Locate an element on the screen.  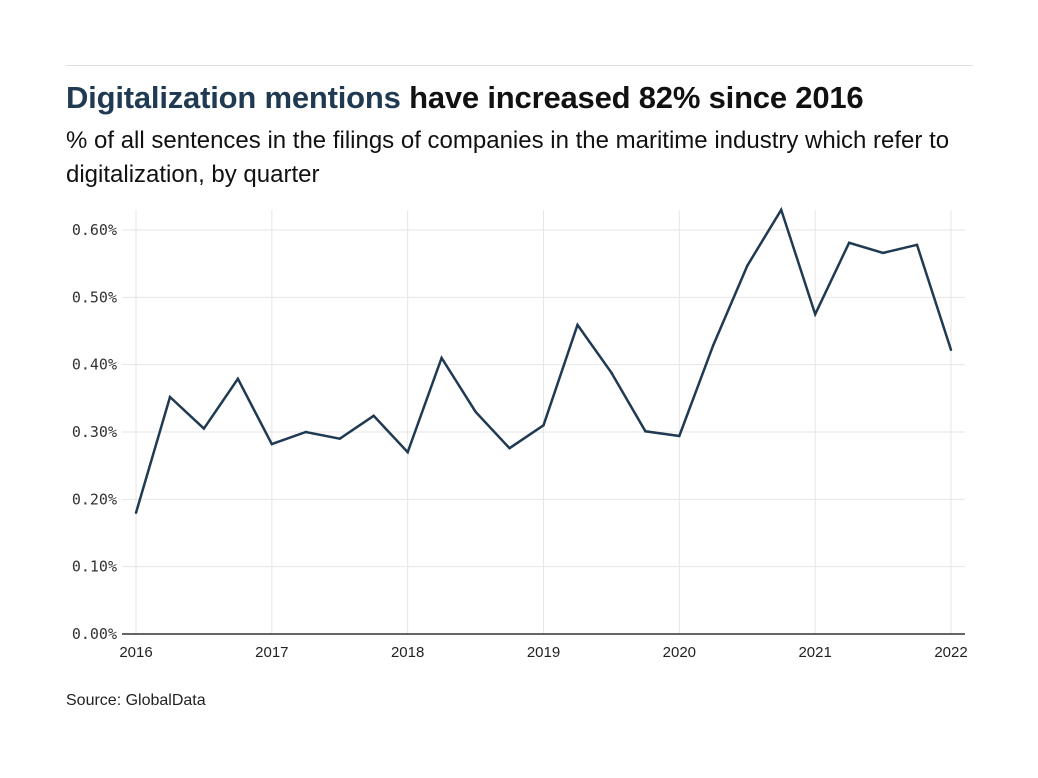
x-tick-label: 2017 is located at coordinates (271, 652).